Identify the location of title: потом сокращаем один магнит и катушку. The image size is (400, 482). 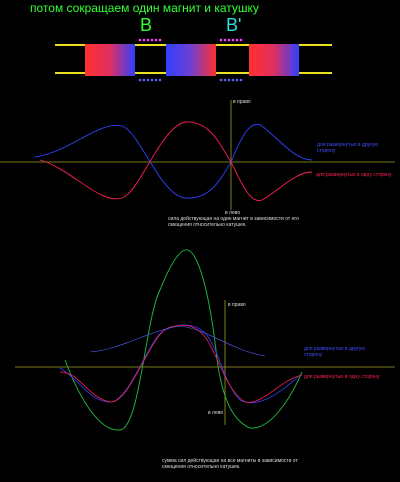
(144, 8).